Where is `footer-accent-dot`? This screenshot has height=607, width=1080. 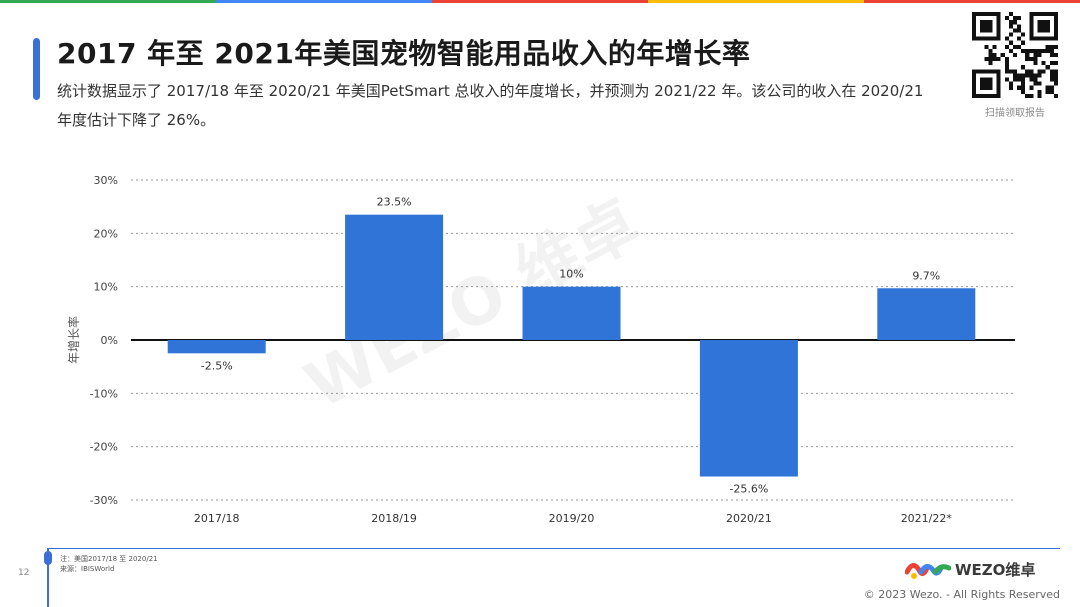
footer-accent-dot is located at coordinates (48, 558).